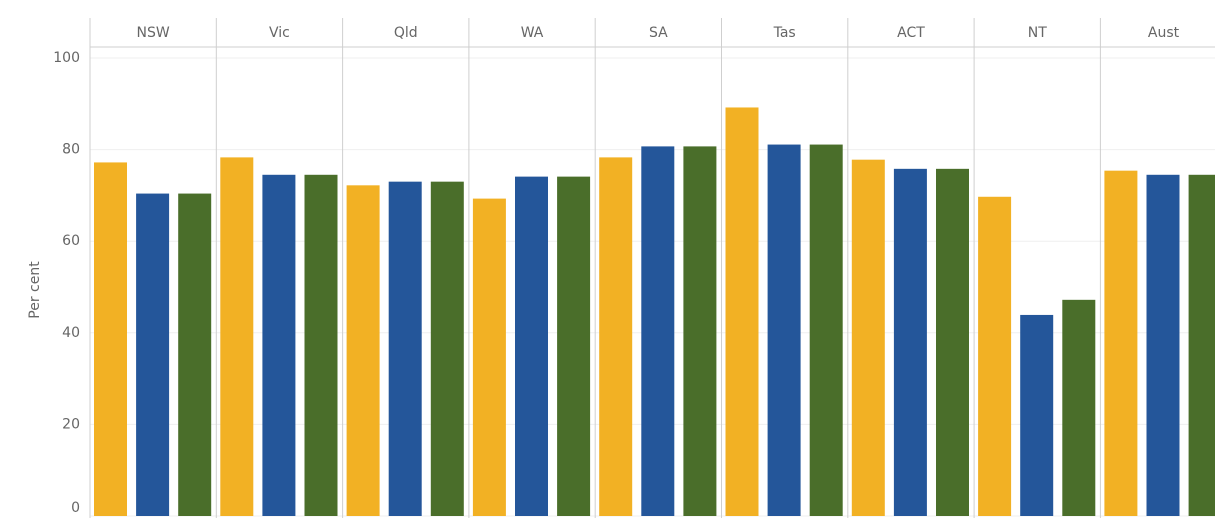  Describe the element at coordinates (911, 33) in the screenshot. I see `panel-label: ACT` at that location.